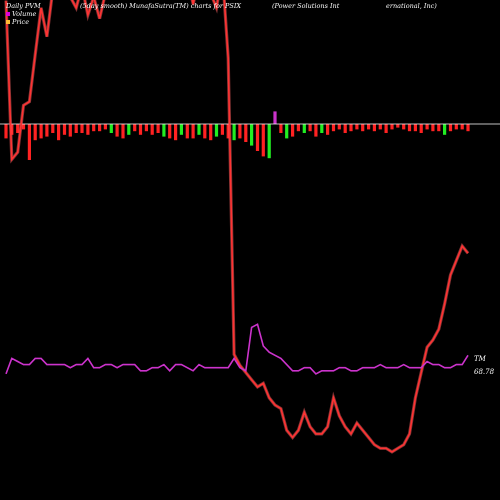  What do you see at coordinates (8, 14) in the screenshot?
I see `legend-volume-swatch` at bounding box center [8, 14].